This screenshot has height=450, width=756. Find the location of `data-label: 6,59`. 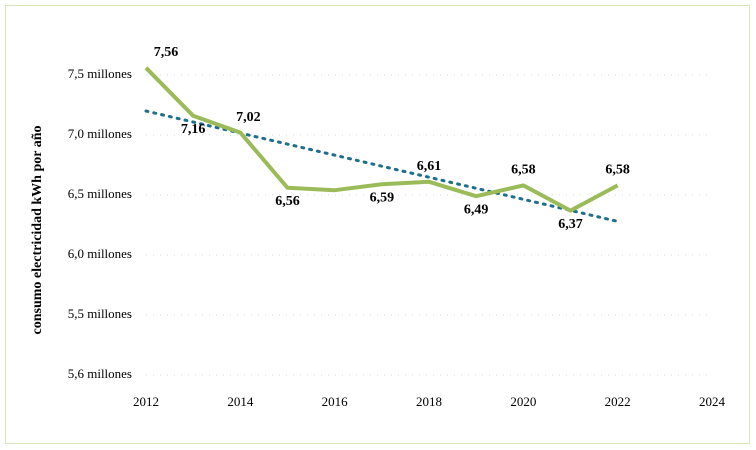

data-label: 6,59 is located at coordinates (382, 197).